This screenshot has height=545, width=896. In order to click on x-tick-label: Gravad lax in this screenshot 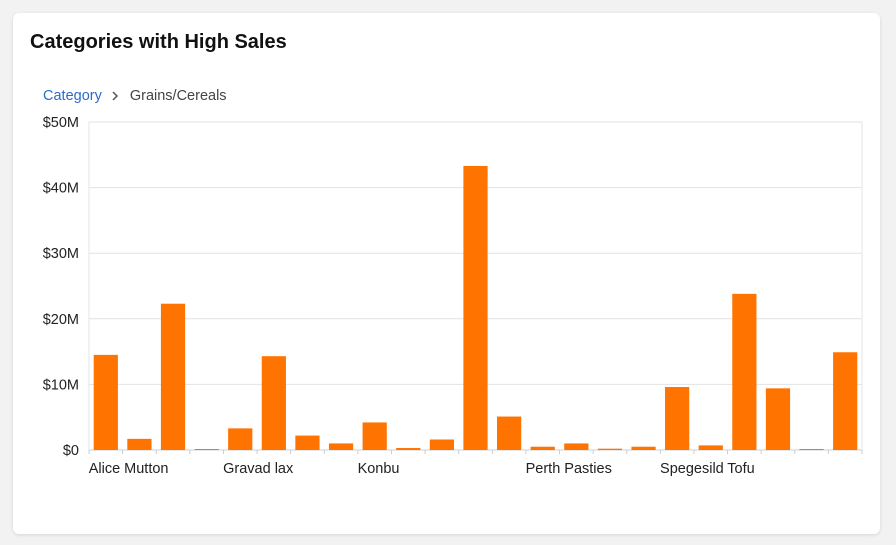, I will do `click(258, 469)`.